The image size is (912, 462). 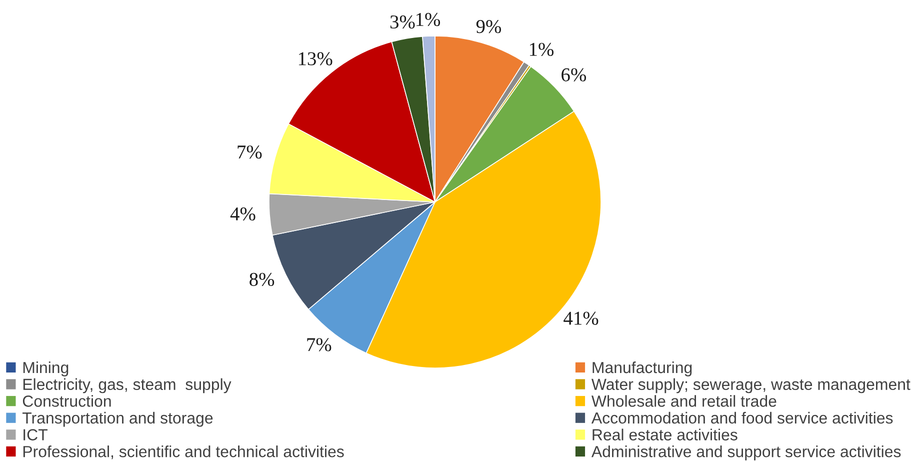 I want to click on legend-label: Mining, so click(x=45, y=368).